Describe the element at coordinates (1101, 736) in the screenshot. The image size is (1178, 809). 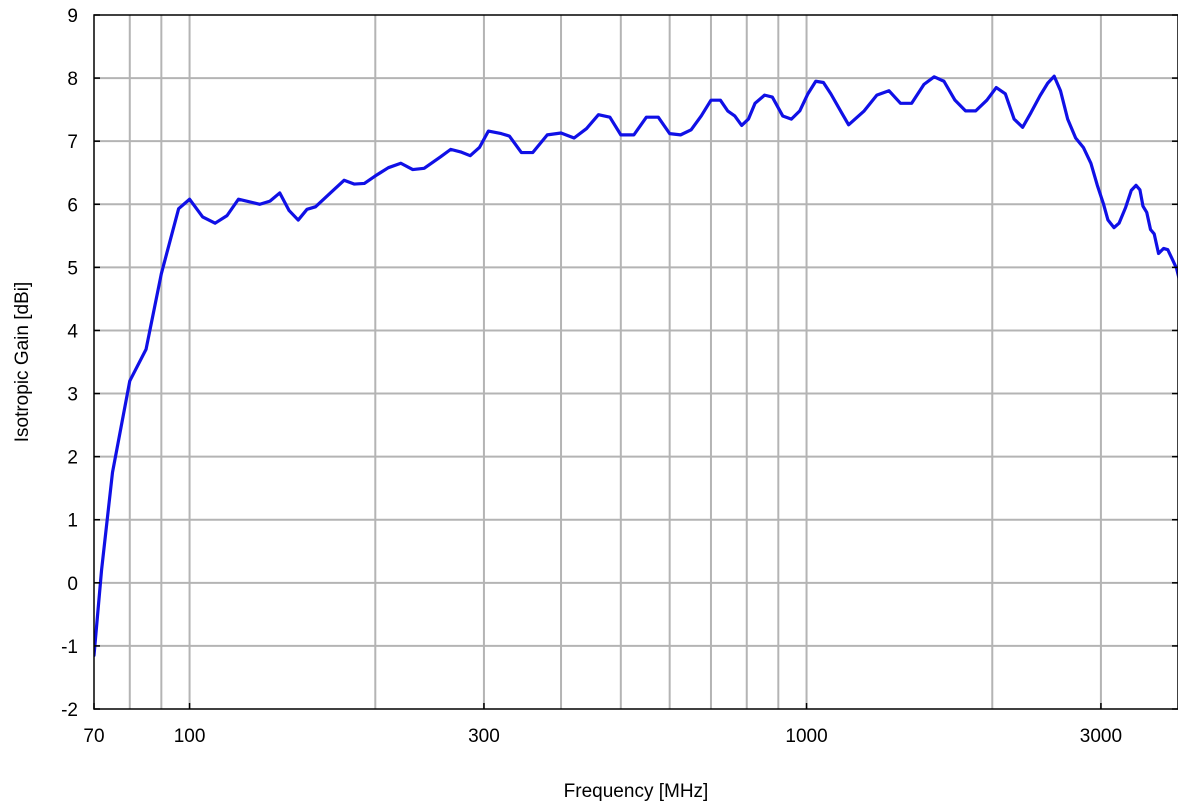
I see `x-tick-label: 3000` at that location.